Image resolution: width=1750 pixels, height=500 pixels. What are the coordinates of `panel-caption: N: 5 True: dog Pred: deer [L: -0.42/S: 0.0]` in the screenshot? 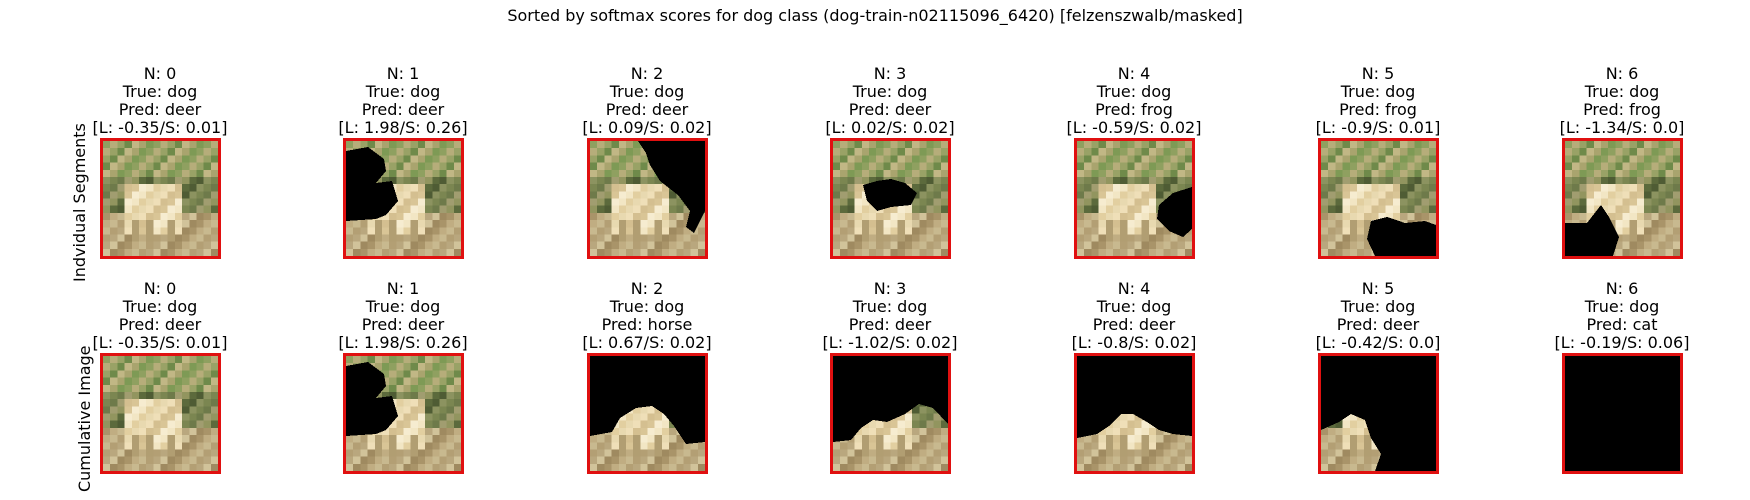 It's located at (1378, 316).